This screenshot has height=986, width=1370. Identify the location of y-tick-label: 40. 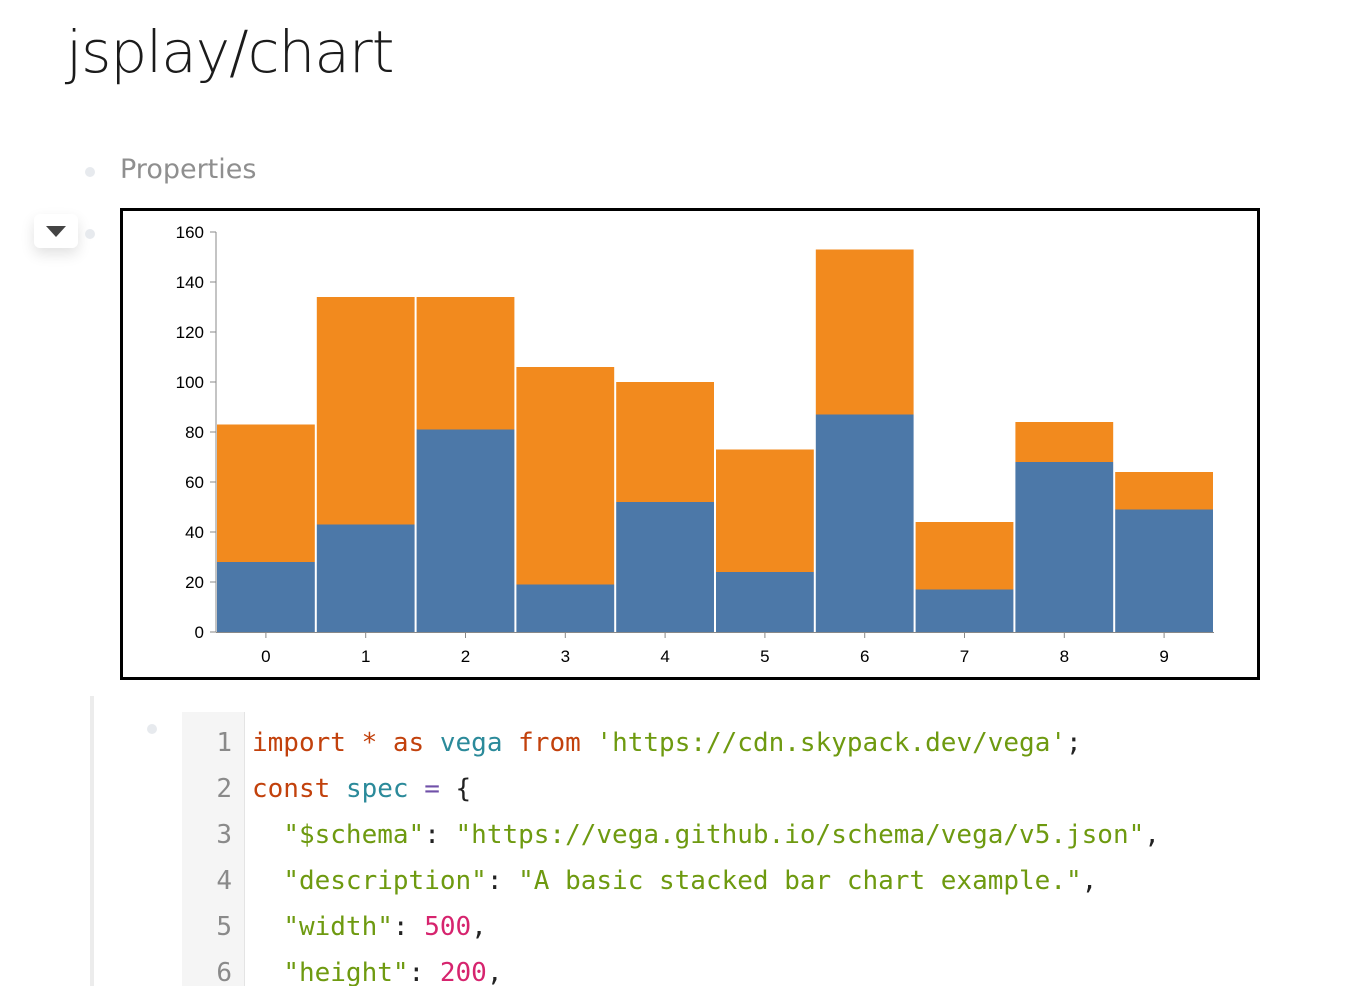
(194, 532).